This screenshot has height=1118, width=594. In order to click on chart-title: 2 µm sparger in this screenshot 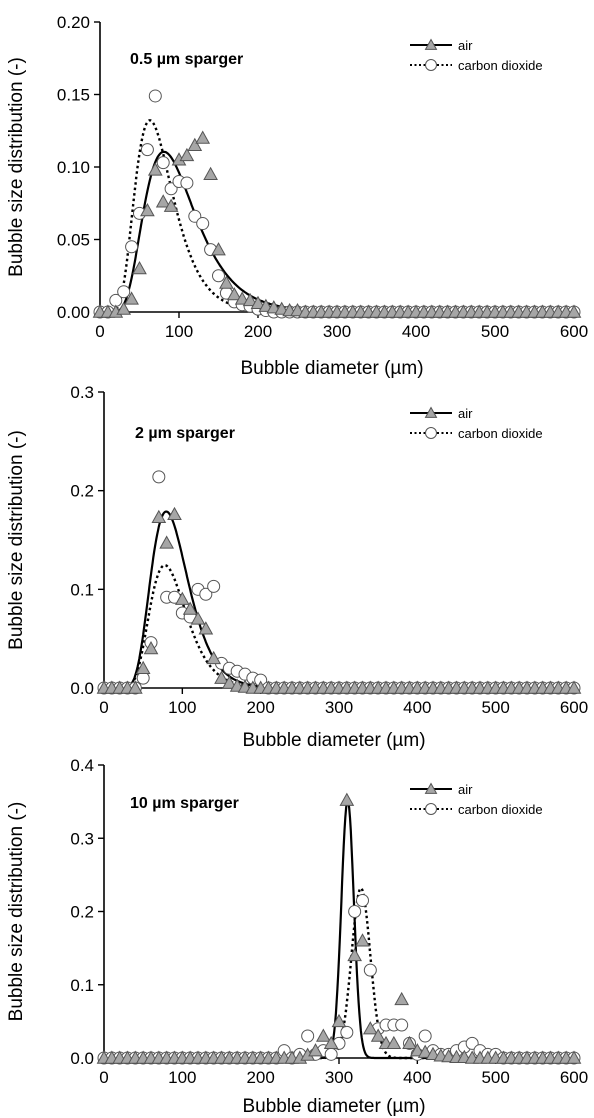, I will do `click(185, 433)`.